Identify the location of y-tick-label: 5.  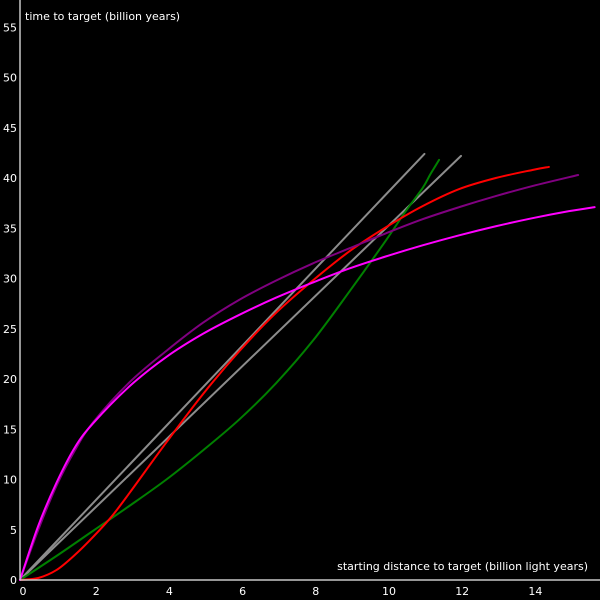
(13, 530).